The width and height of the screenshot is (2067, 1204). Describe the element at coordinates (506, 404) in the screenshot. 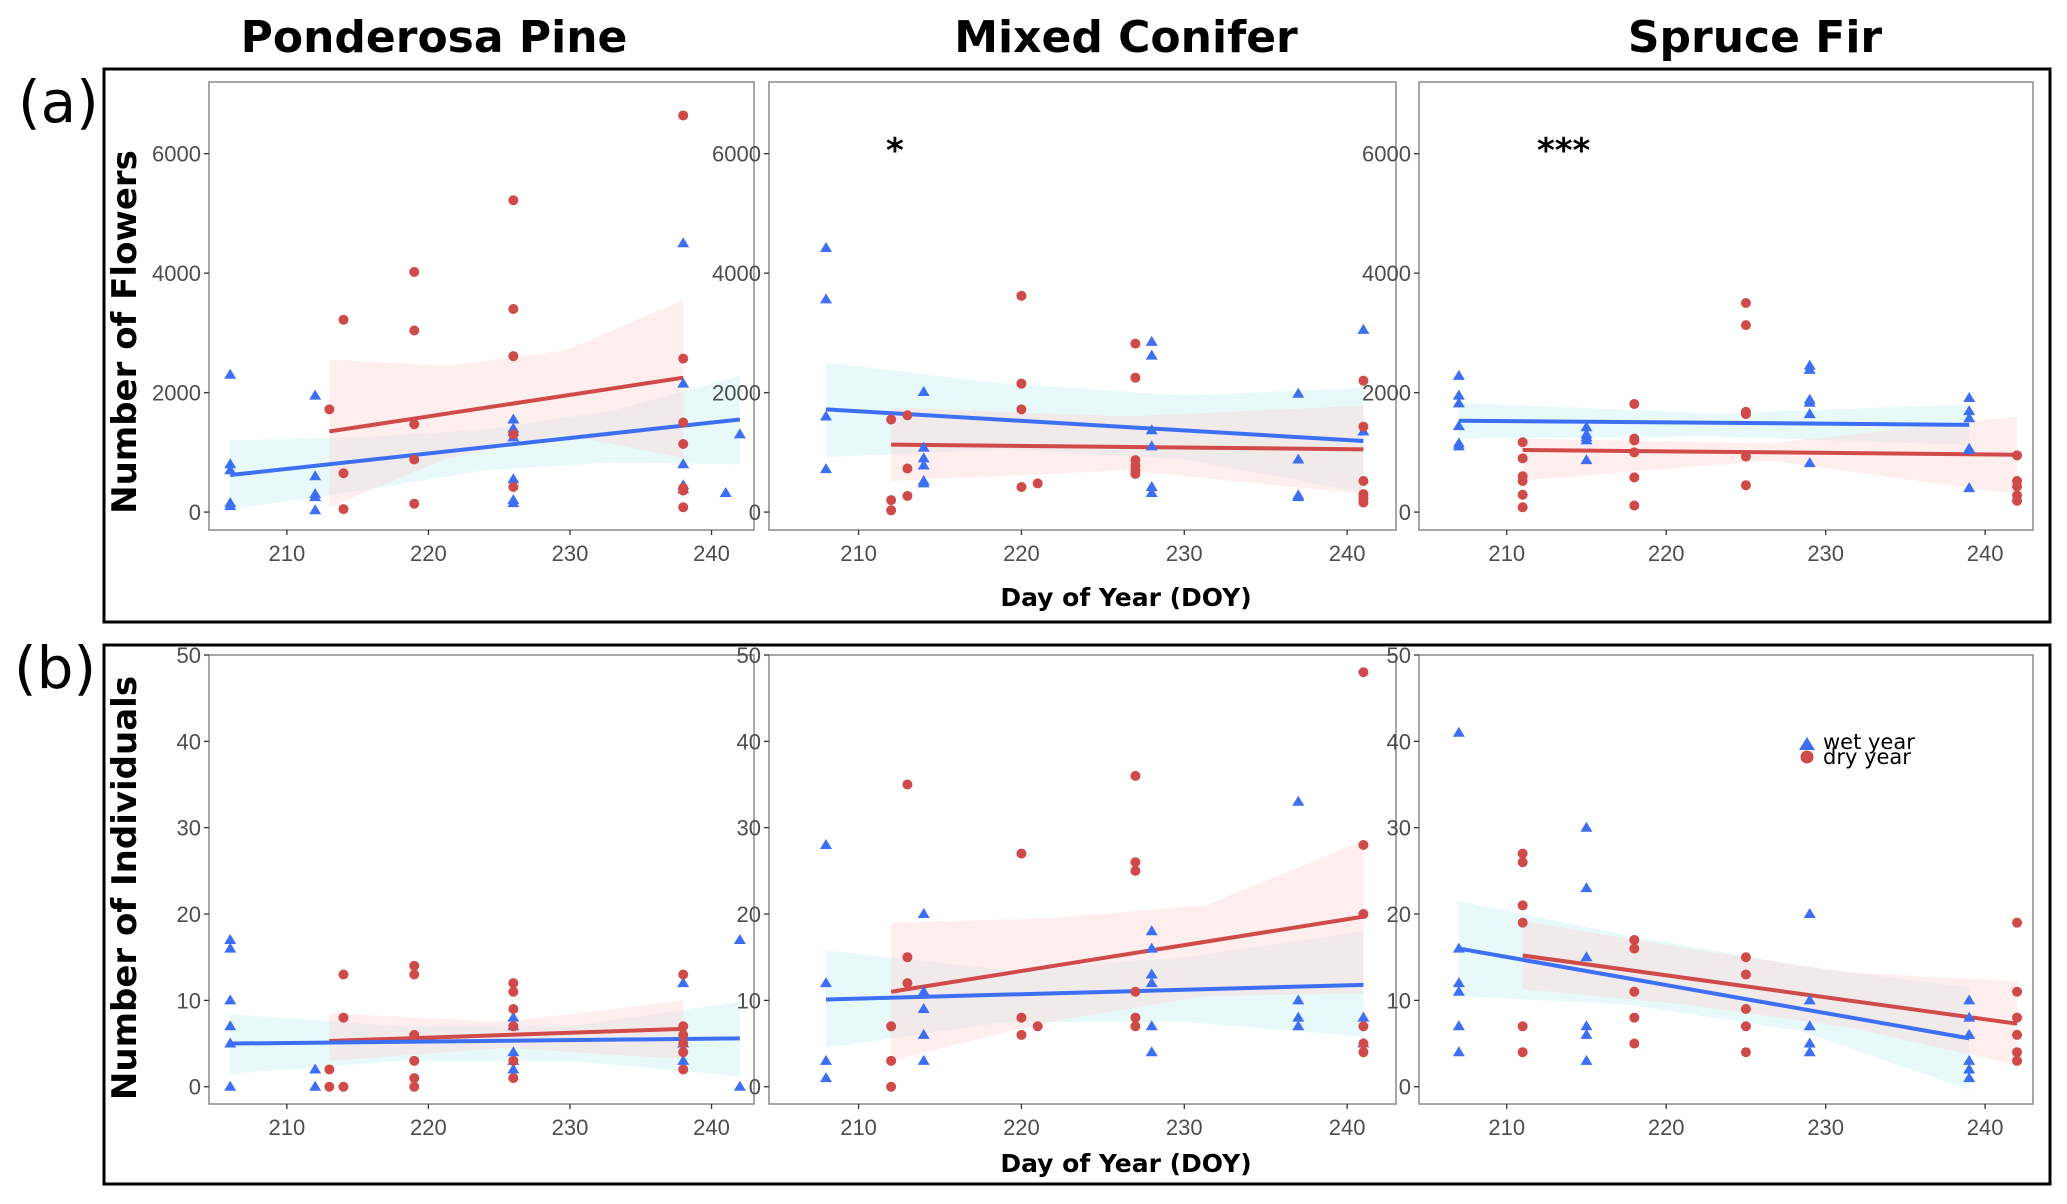

I see `dry-fit-line` at that location.